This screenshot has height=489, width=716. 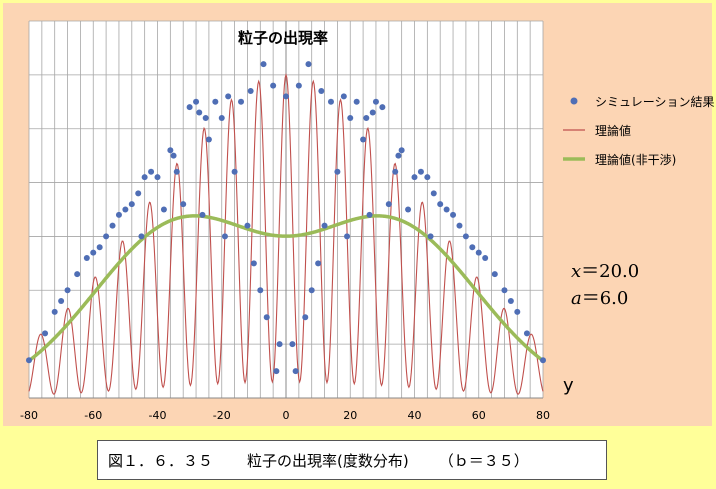 I want to click on figure-caption: 図１．６．３５ 粒子の出現率(度数分布) （ｂ＝３５）, so click(x=352, y=460).